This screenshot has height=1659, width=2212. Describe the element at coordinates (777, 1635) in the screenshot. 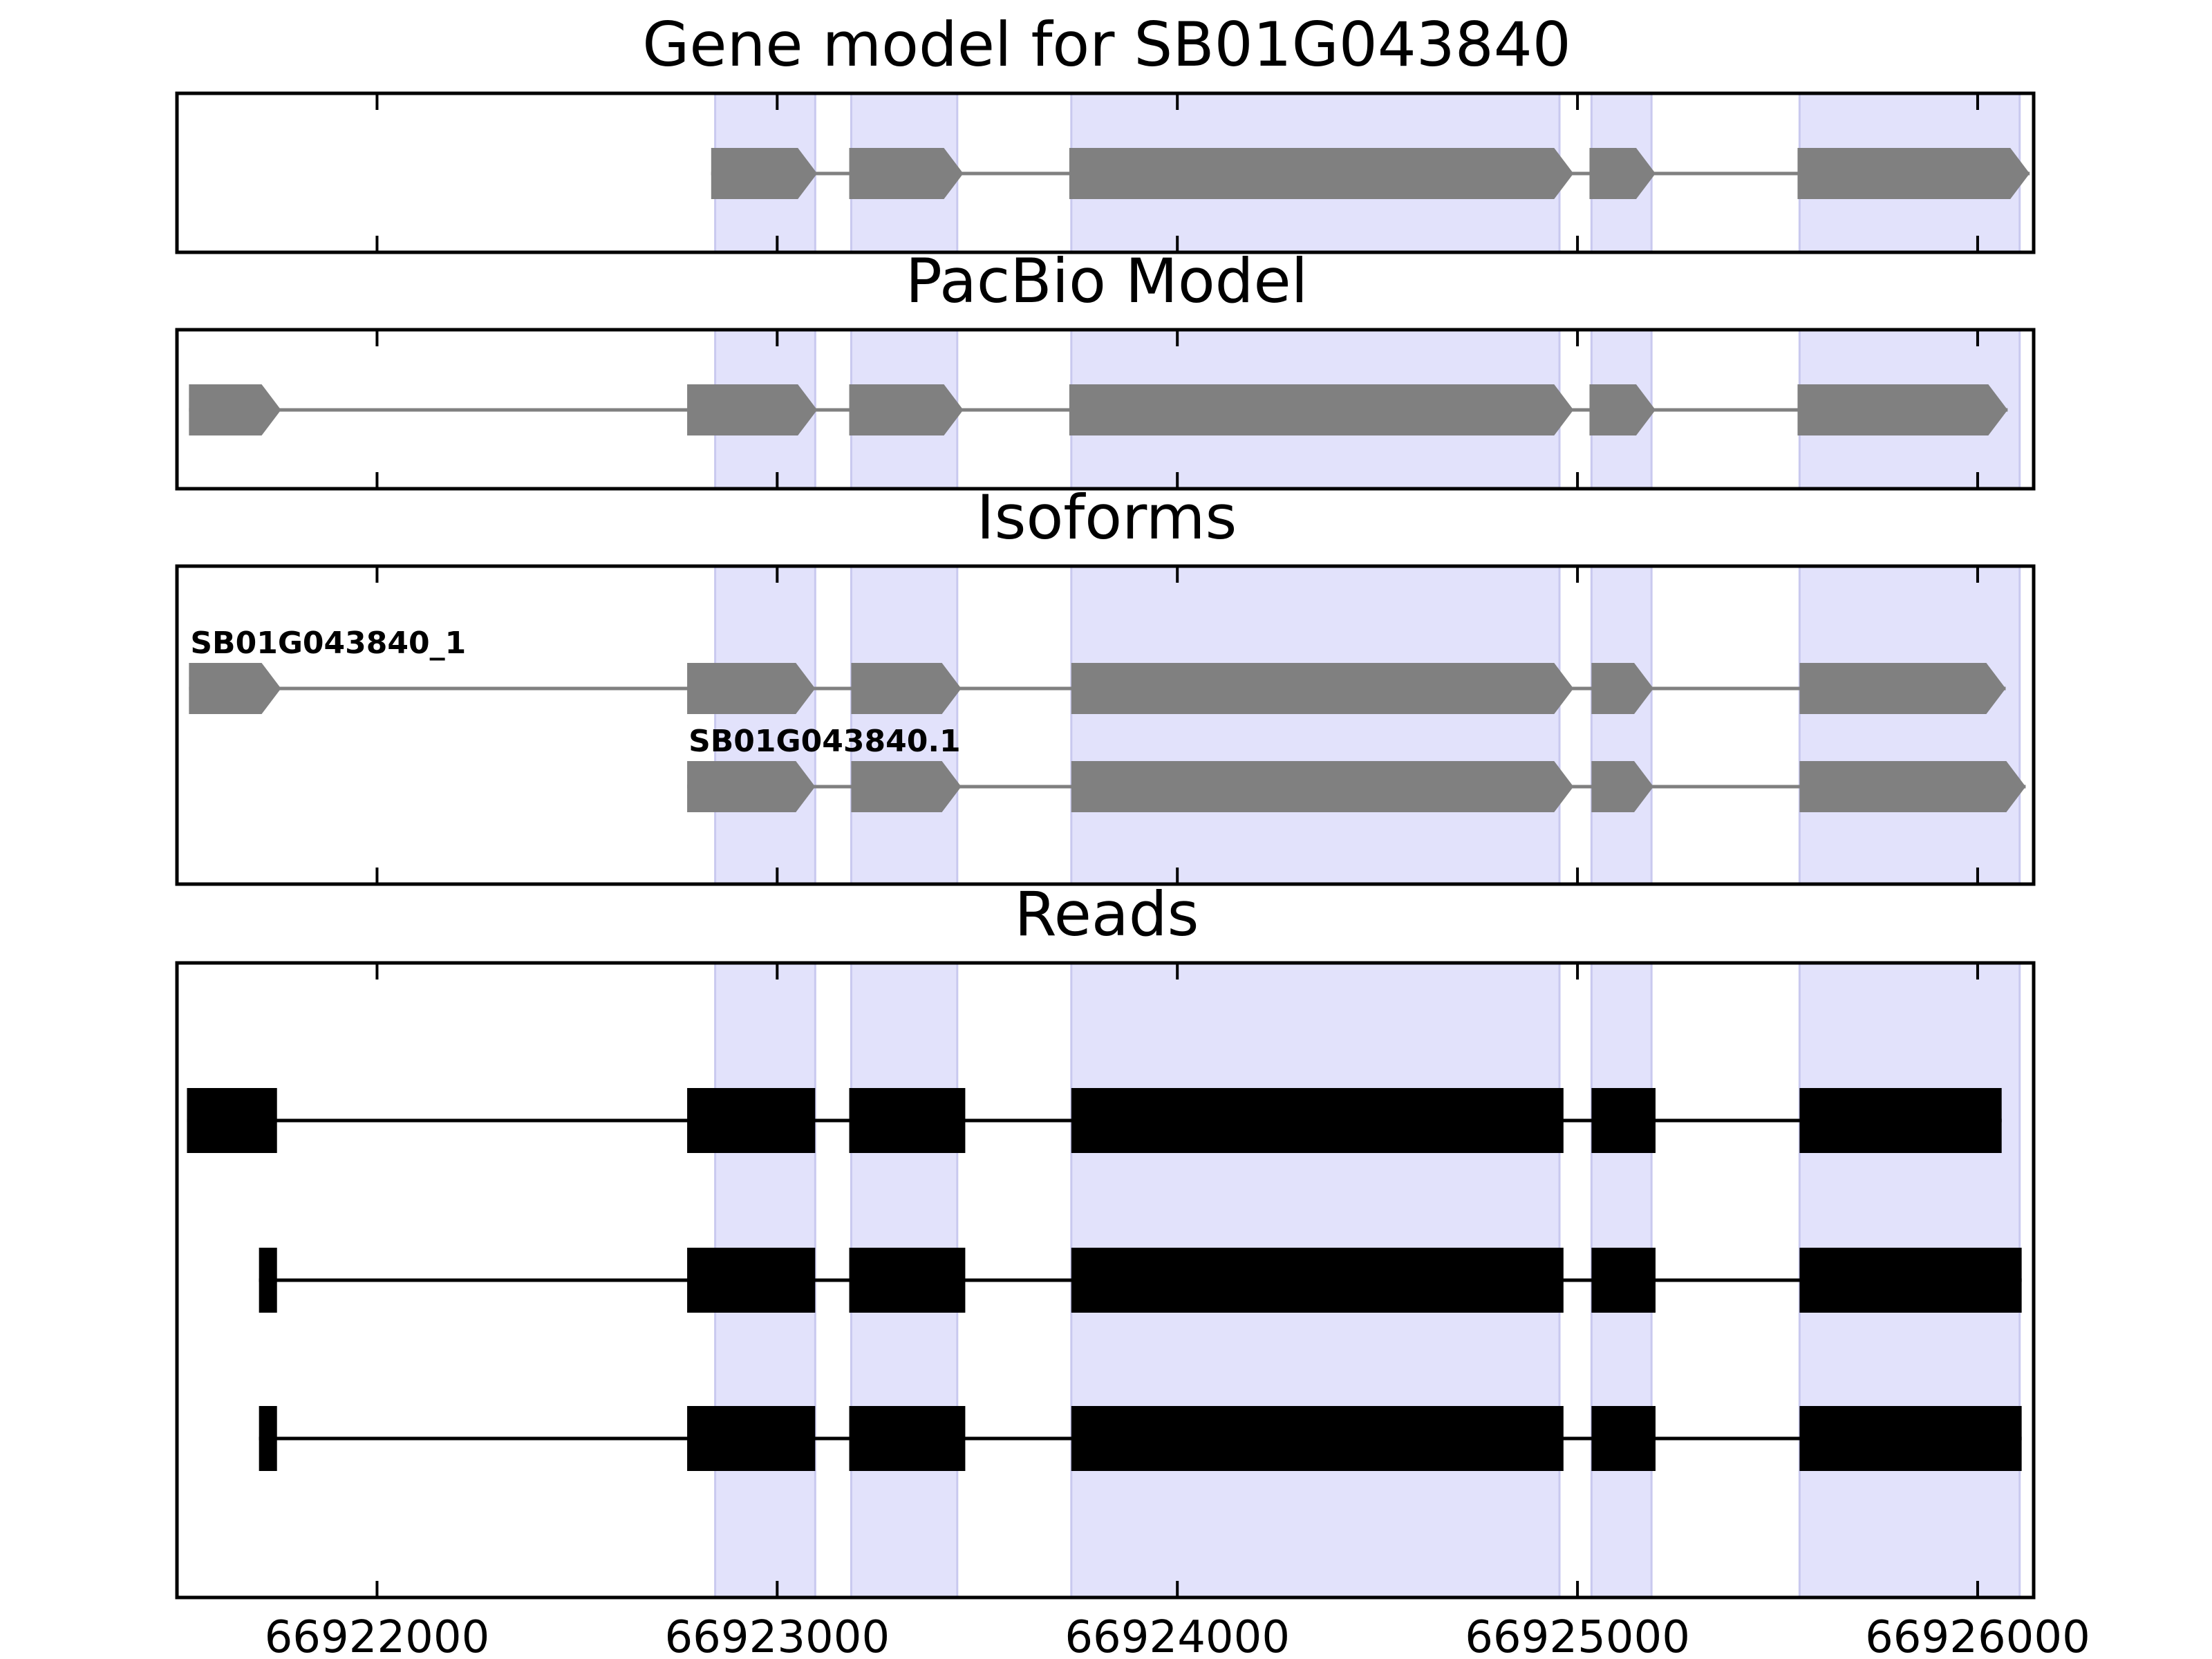

I see `x-tick-label: 66923000` at that location.